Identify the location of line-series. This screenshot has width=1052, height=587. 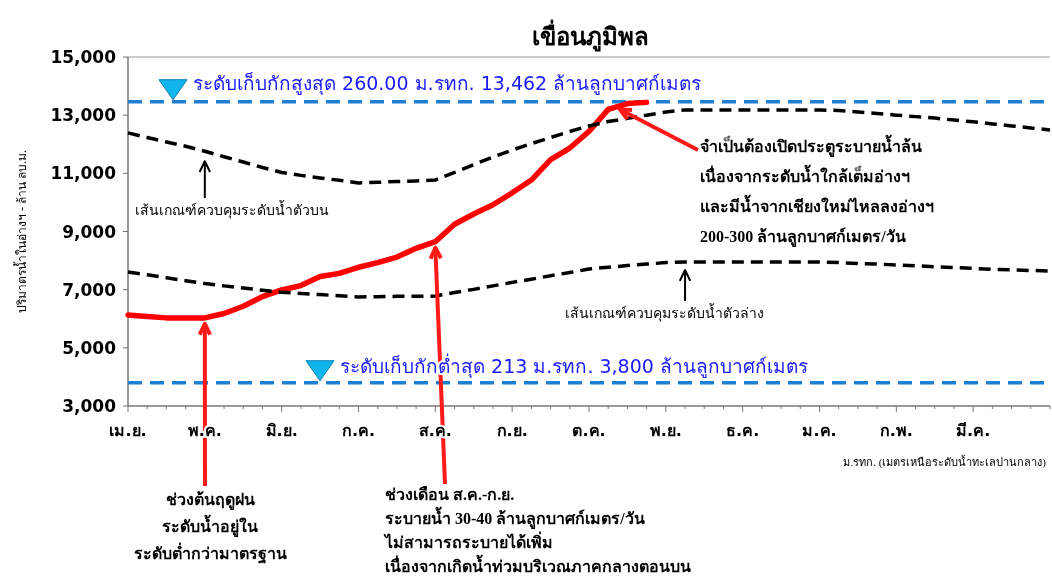
(589, 146).